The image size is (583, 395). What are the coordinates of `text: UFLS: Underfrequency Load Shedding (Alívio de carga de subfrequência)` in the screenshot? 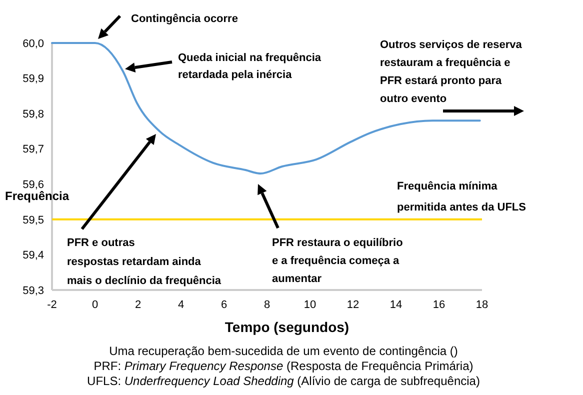 It's located at (283, 381).